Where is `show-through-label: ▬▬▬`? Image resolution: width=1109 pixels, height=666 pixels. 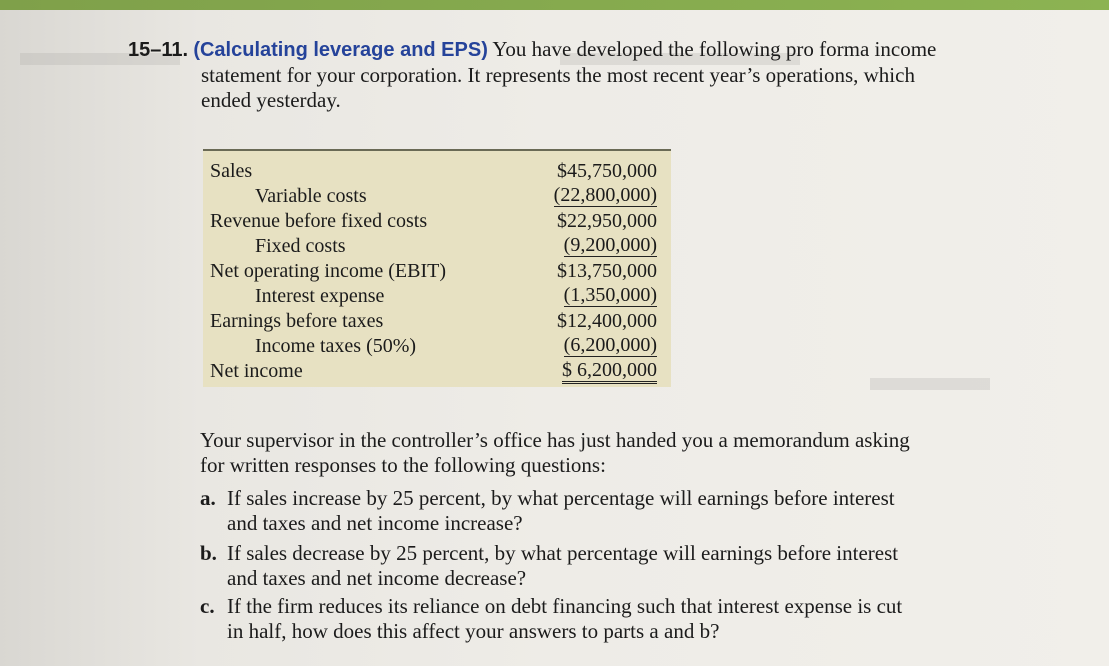
show-through-label: ▬▬▬ is located at coordinates (930, 377).